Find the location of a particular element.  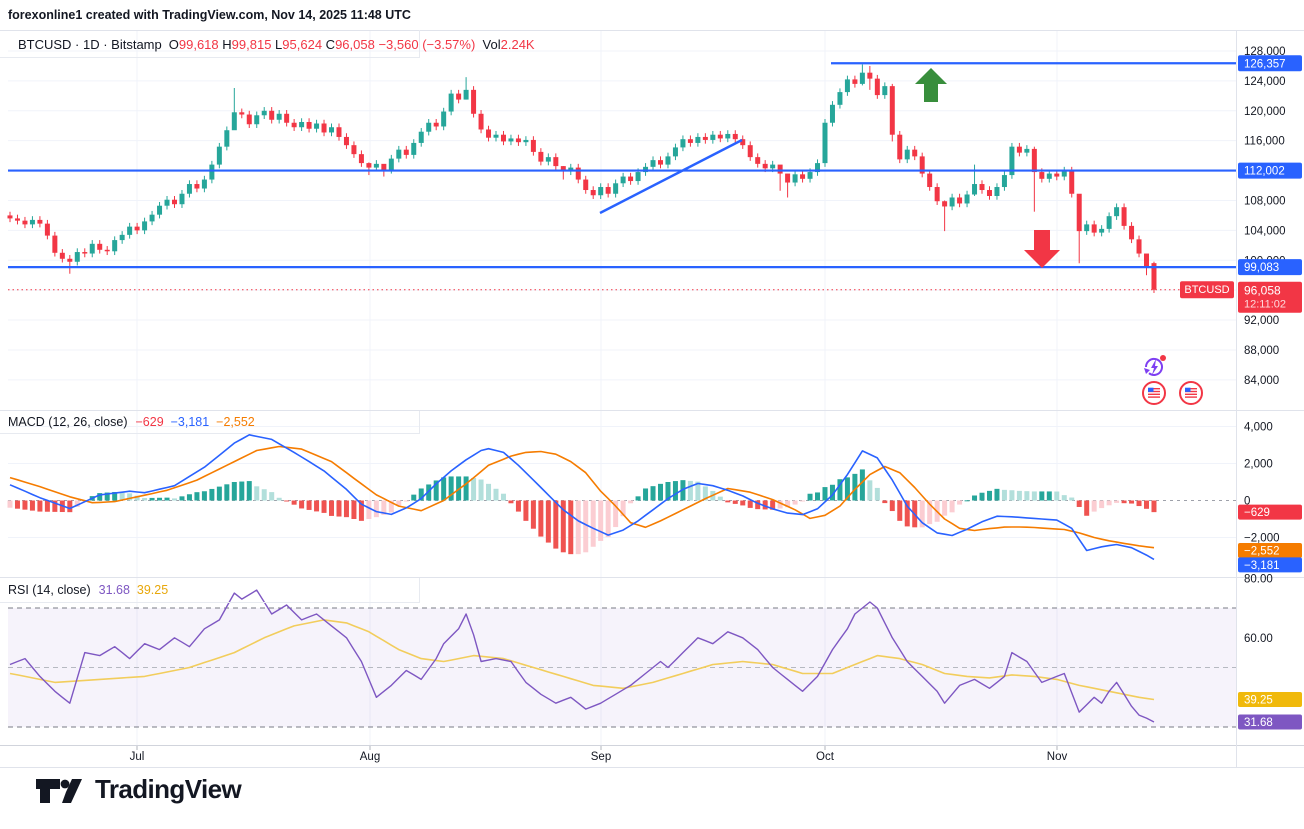

price-level-badge: 99,083 is located at coordinates (1270, 267).